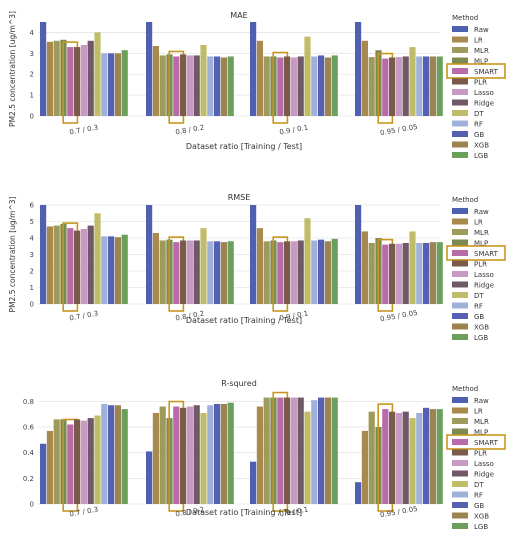 The width and height of the screenshot is (516, 550). Describe the element at coordinates (29, 453) in the screenshot. I see `y-tick-label: 0.4` at that location.